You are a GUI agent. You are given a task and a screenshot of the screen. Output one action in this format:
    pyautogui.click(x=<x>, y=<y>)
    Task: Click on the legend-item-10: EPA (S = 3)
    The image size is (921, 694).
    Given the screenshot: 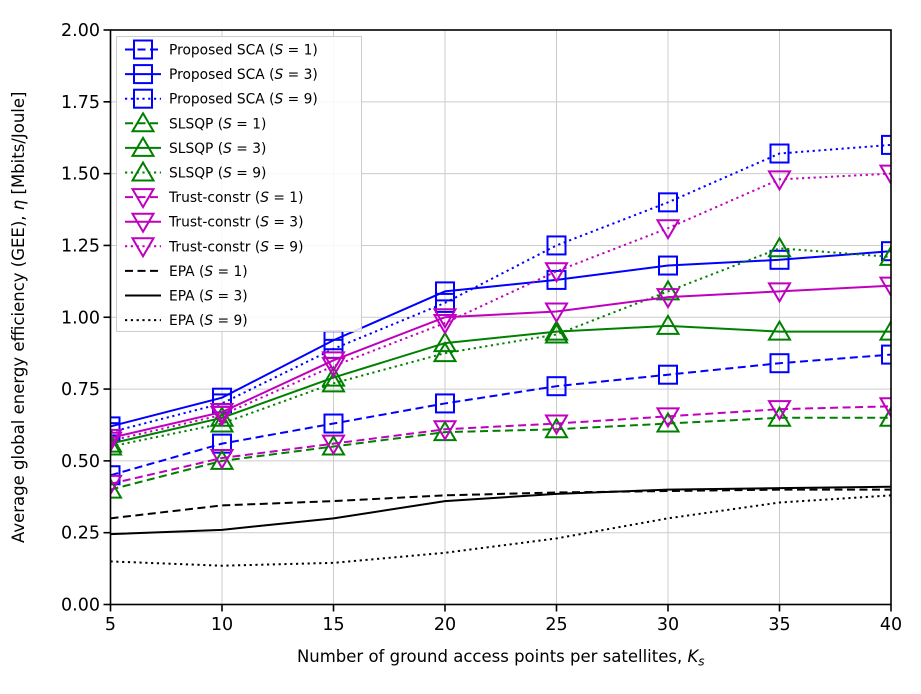 What is the action you would take?
    pyautogui.click(x=186, y=297)
    